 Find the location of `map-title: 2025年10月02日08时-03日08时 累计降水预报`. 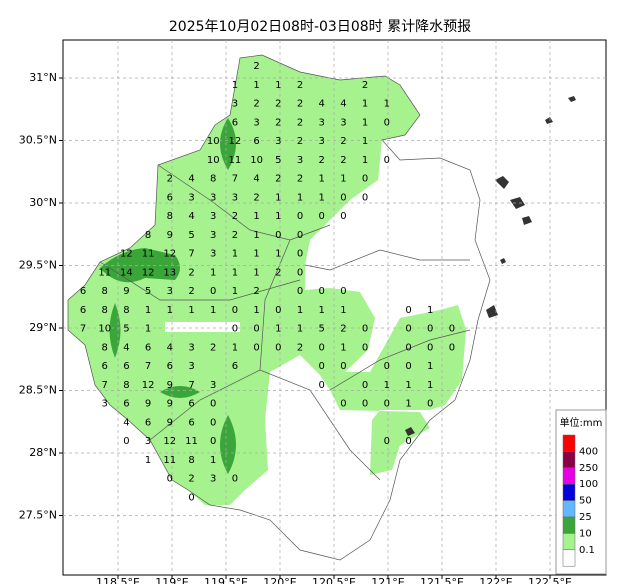

map-title: 2025年10月02日08时-03日08时 累计降水预报 is located at coordinates (320, 27).